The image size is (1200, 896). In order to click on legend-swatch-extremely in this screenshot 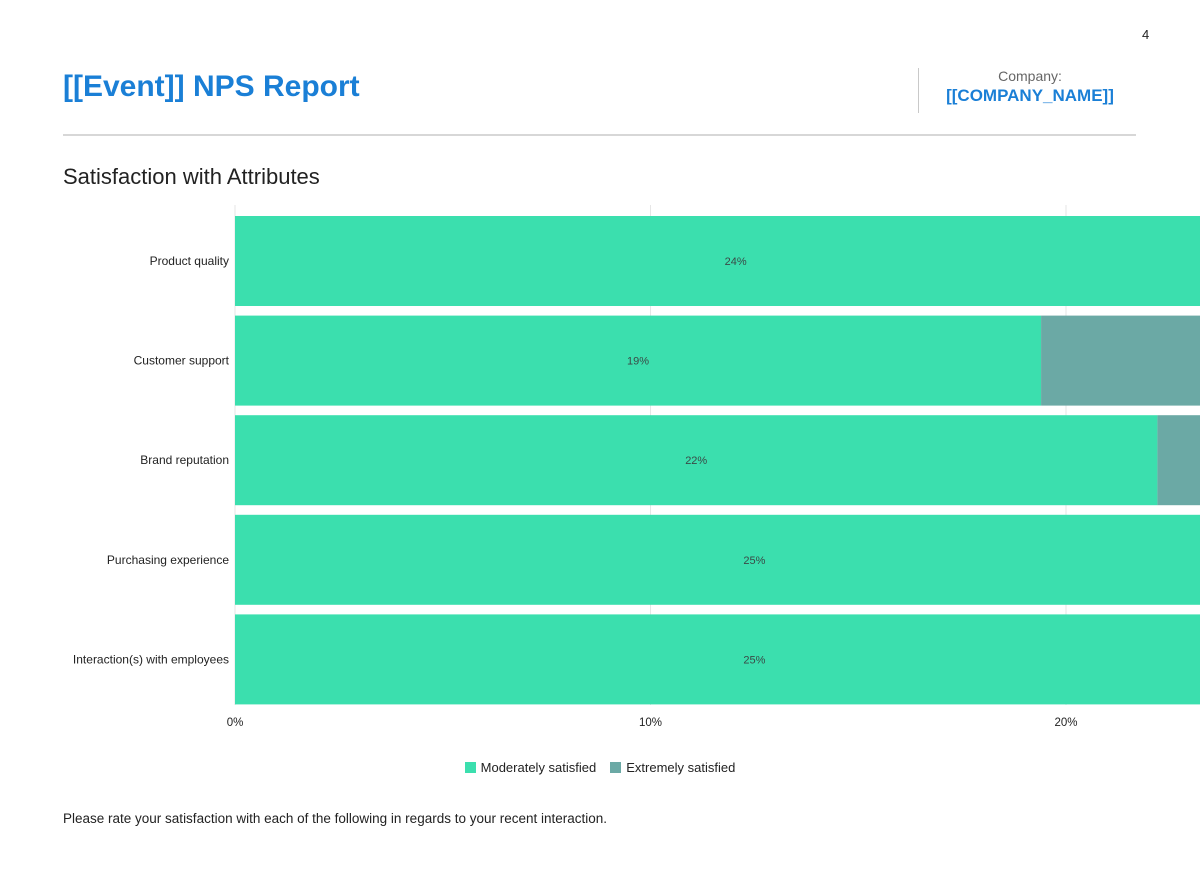, I will do `click(616, 767)`.